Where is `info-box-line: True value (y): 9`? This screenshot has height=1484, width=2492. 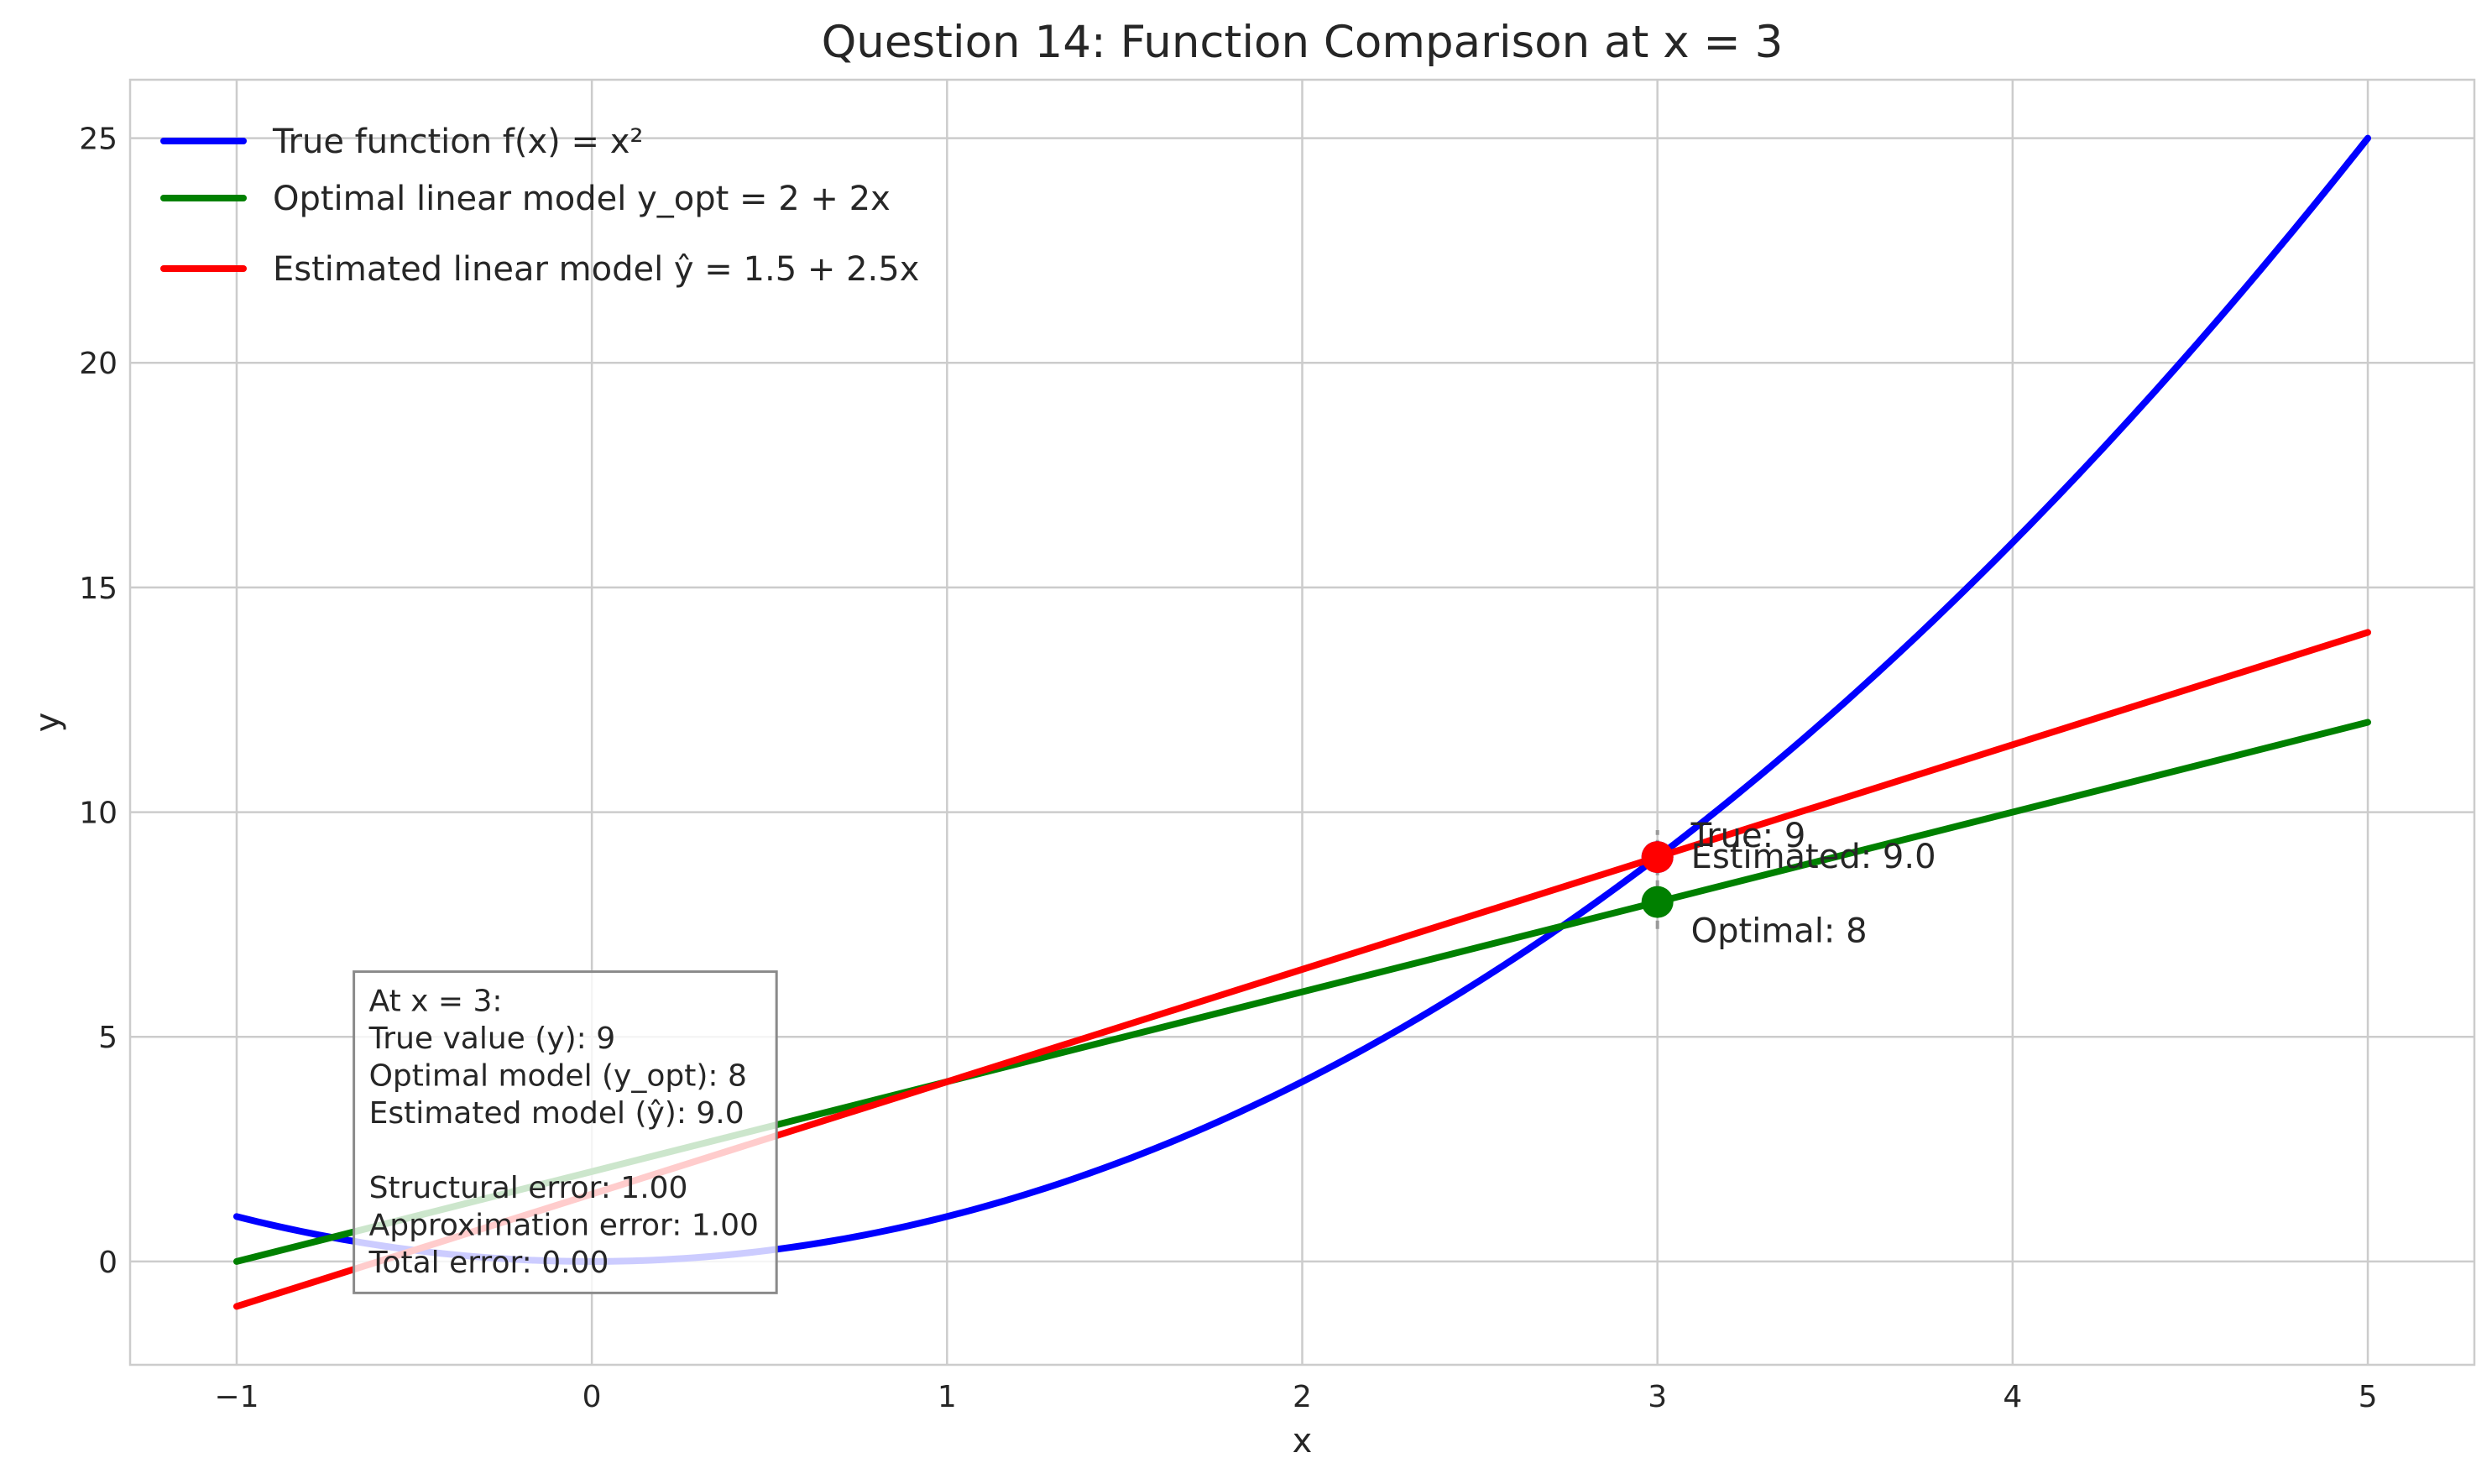 info-box-line: True value (y): 9 is located at coordinates (492, 1039).